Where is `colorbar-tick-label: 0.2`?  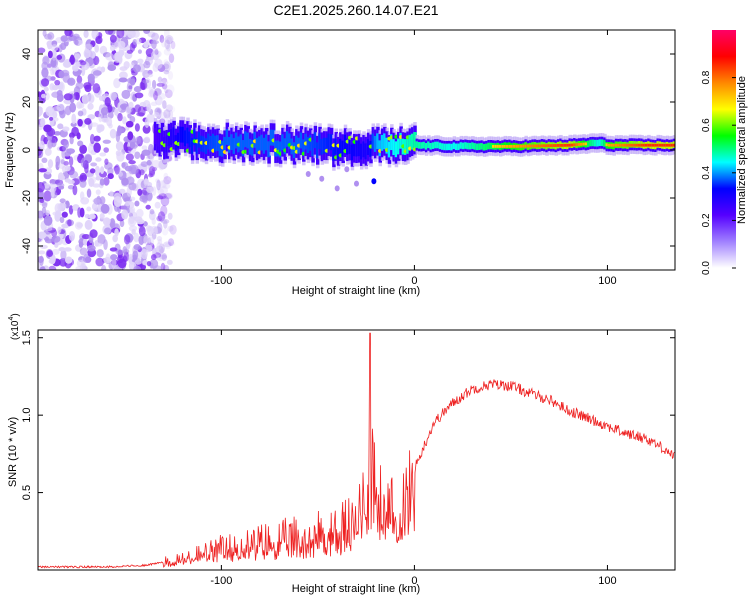 colorbar-tick-label: 0.2 is located at coordinates (706, 220).